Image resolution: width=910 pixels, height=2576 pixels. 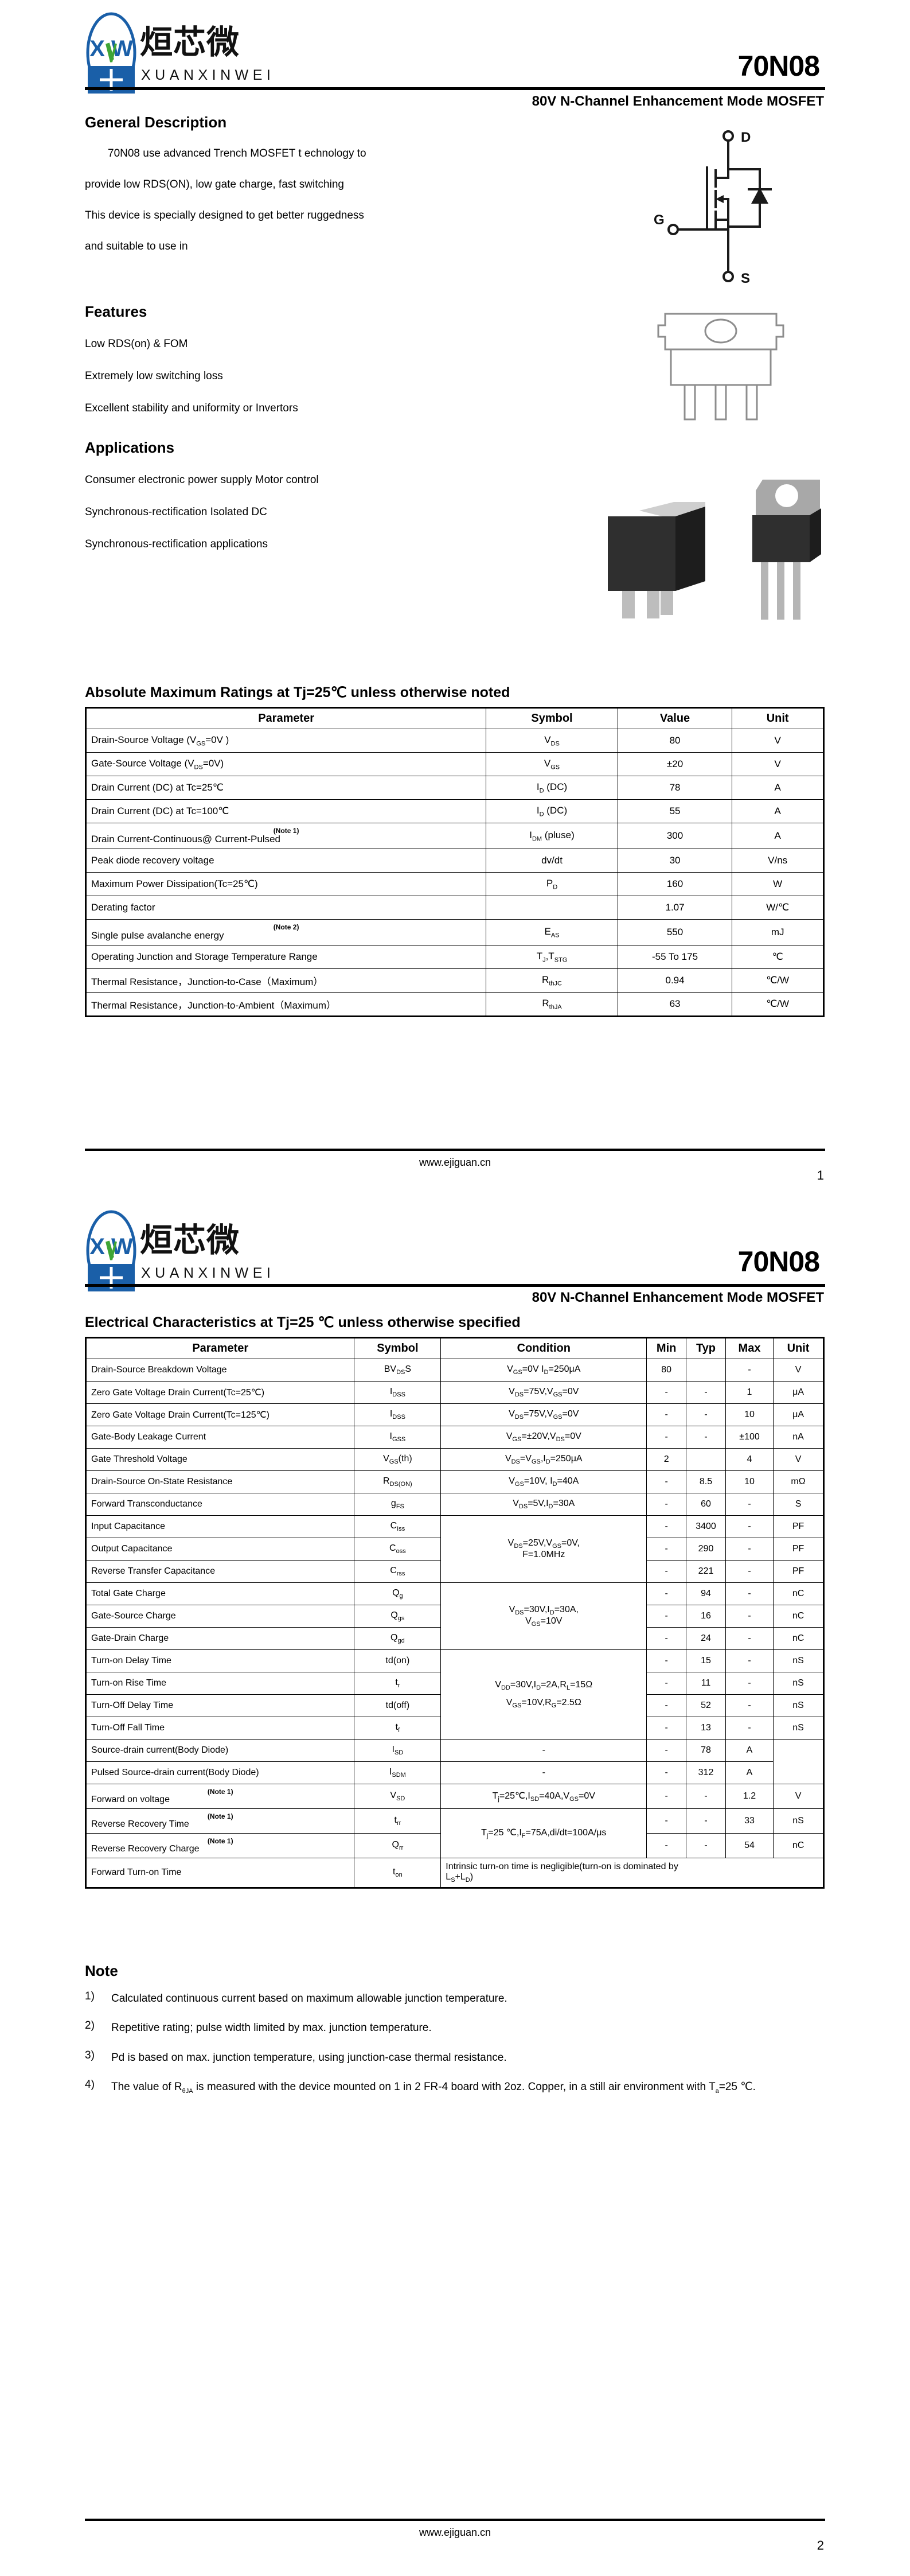 What do you see at coordinates (543, 1482) in the screenshot?
I see `elec-cell-condition: VGS=10V, ID=40A` at bounding box center [543, 1482].